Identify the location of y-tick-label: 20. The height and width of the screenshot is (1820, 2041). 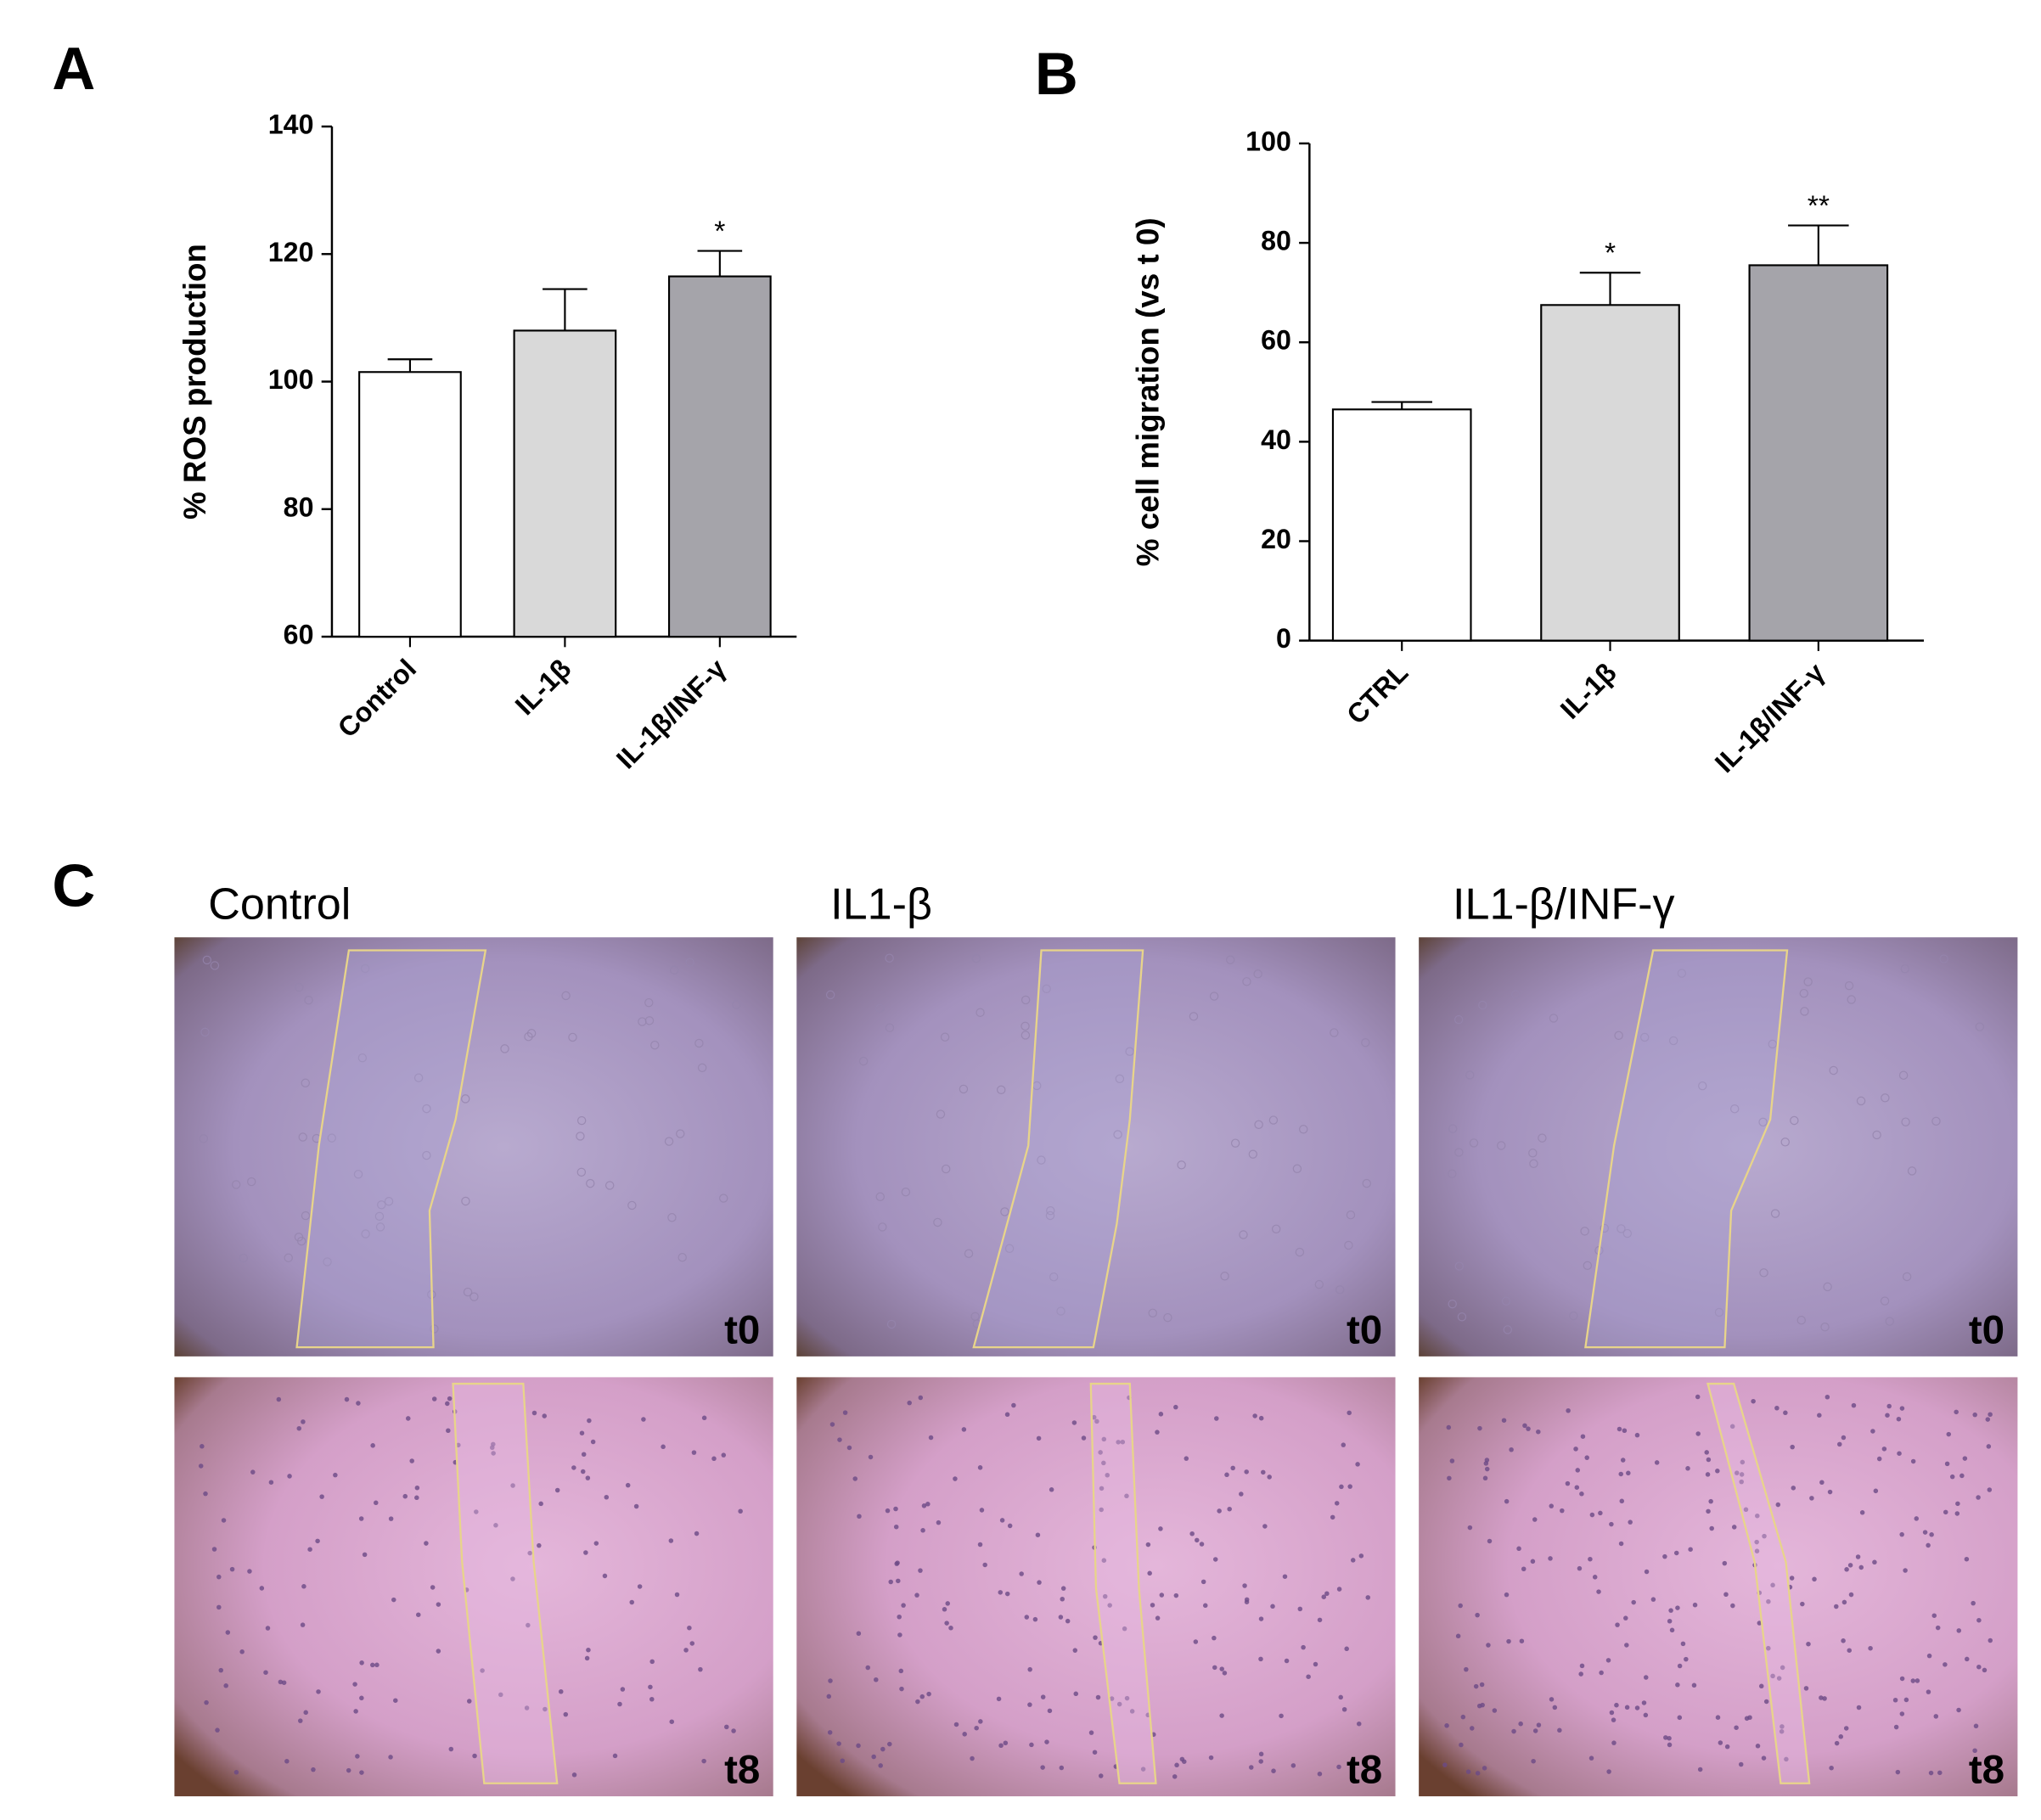
(1276, 539).